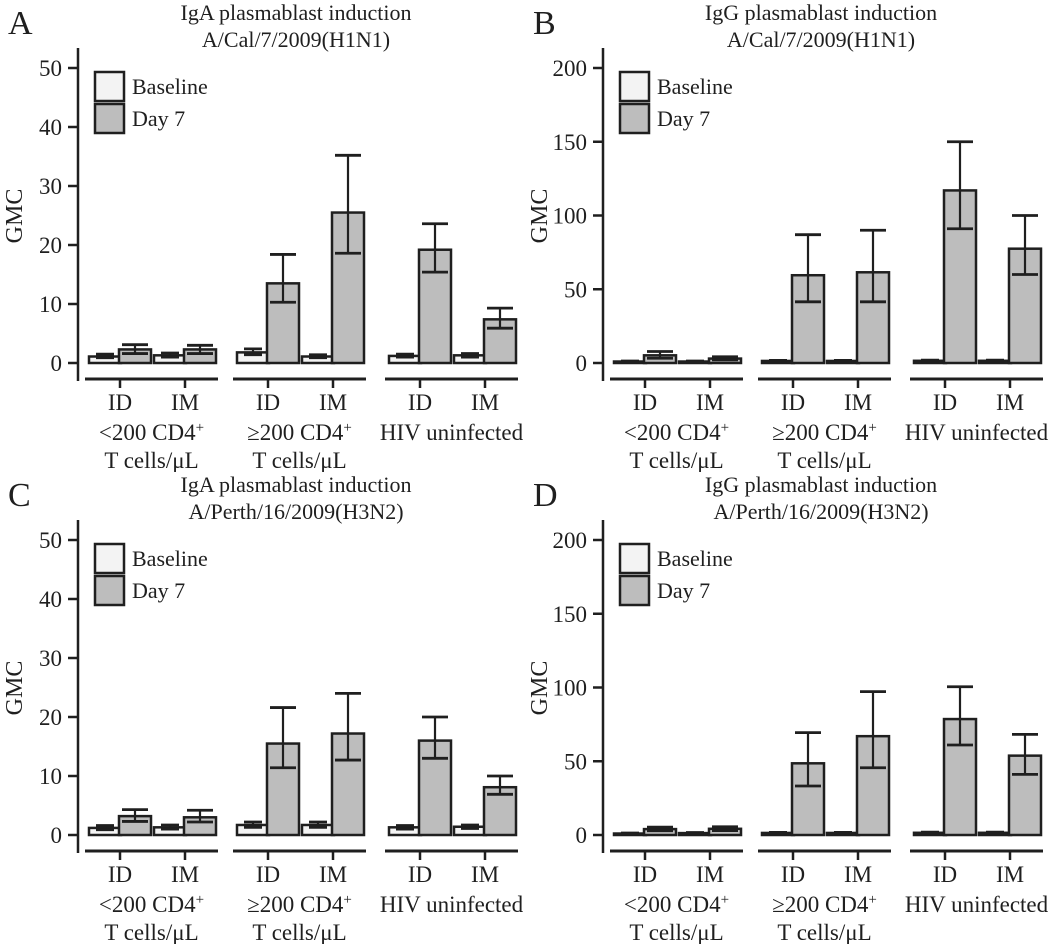 The height and width of the screenshot is (944, 1050). I want to click on panel-letter: D, so click(545, 495).